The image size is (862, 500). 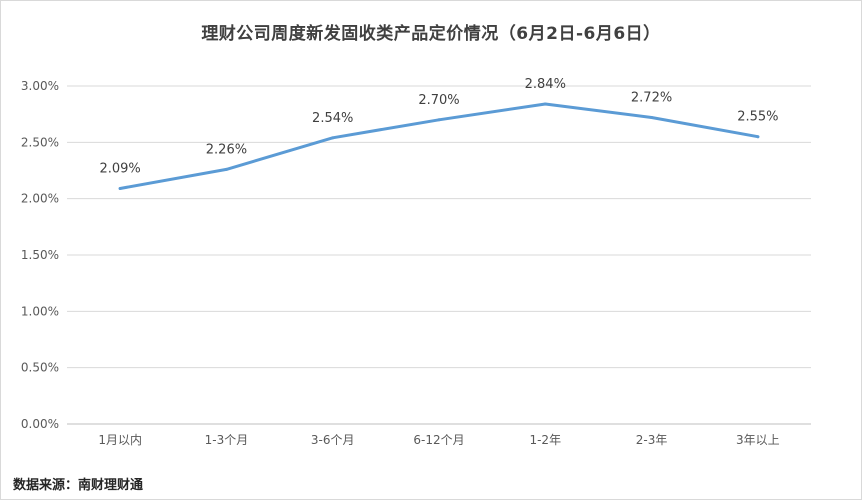 What do you see at coordinates (333, 440) in the screenshot?
I see `x-tick-label: 3-6个月` at bounding box center [333, 440].